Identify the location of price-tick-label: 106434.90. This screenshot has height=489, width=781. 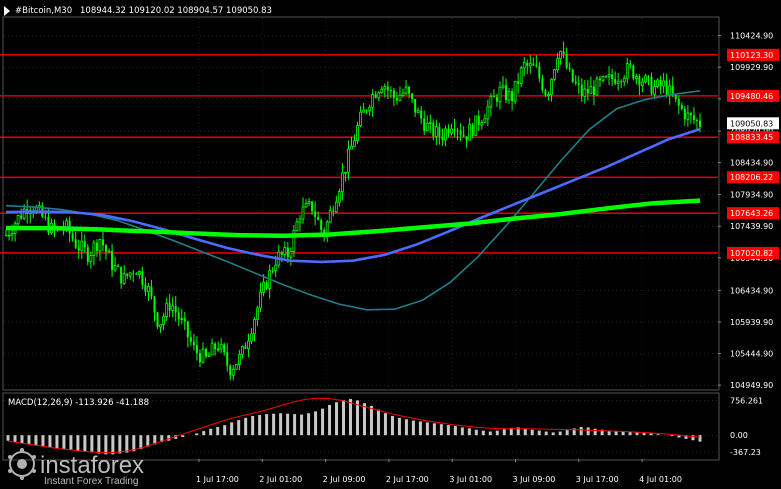
(751, 290).